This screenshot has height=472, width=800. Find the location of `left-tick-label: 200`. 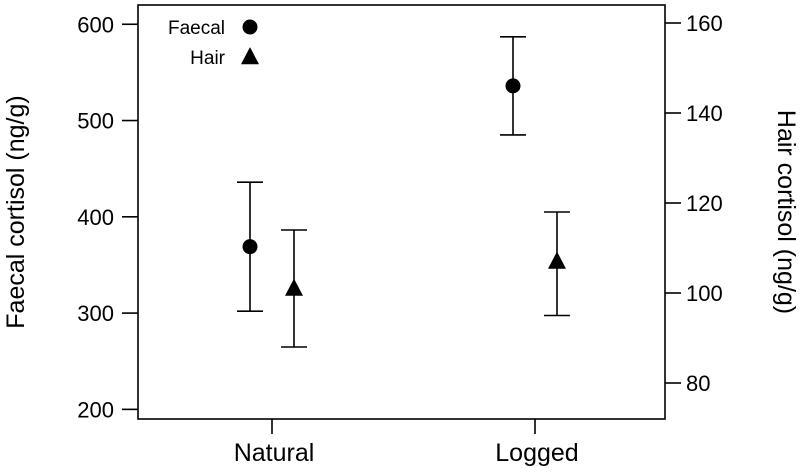

left-tick-label: 200 is located at coordinates (95, 409).